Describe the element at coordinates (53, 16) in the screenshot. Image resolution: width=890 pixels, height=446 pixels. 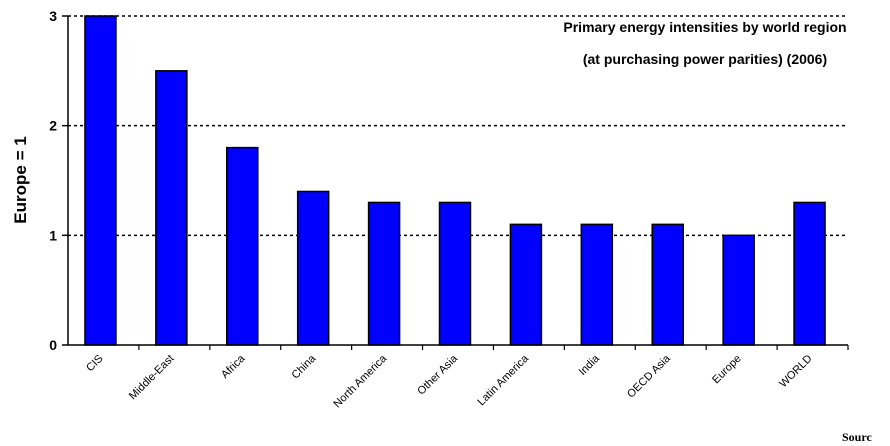
I see `y-tick-label: 3` at that location.